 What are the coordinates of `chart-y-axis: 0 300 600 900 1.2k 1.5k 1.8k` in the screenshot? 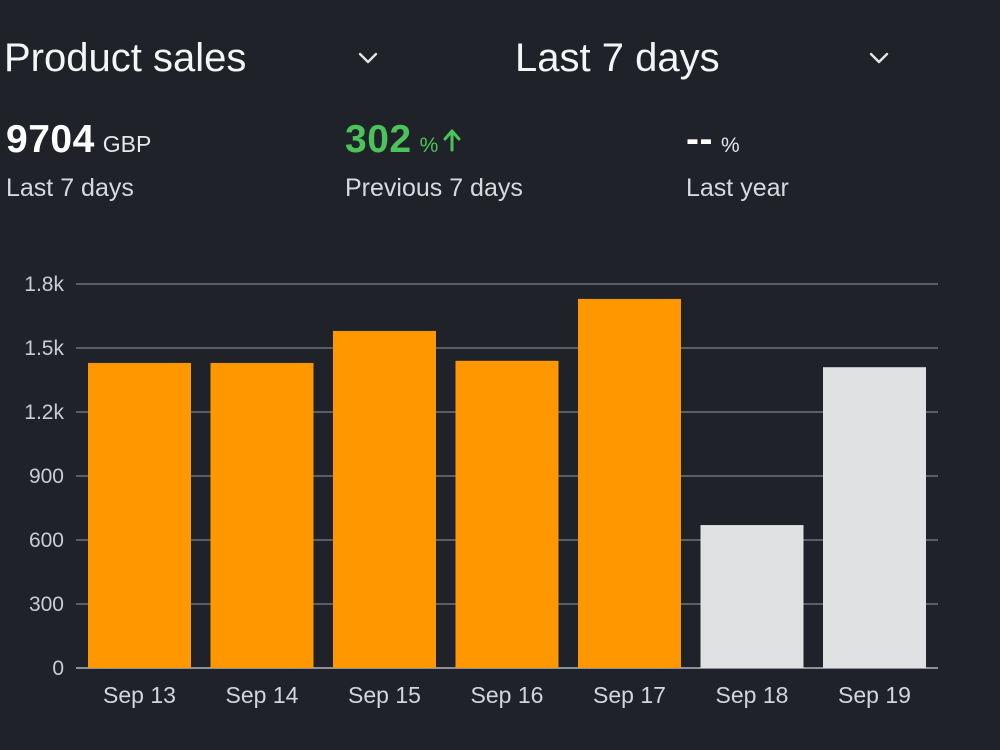 It's located at (44, 476).